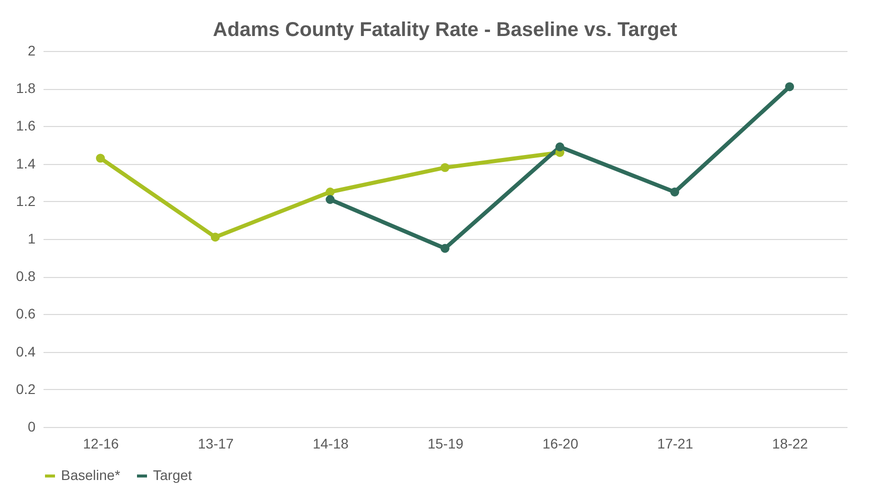 The width and height of the screenshot is (877, 498). Describe the element at coordinates (26, 88) in the screenshot. I see `y-tick-label: 1.8` at that location.